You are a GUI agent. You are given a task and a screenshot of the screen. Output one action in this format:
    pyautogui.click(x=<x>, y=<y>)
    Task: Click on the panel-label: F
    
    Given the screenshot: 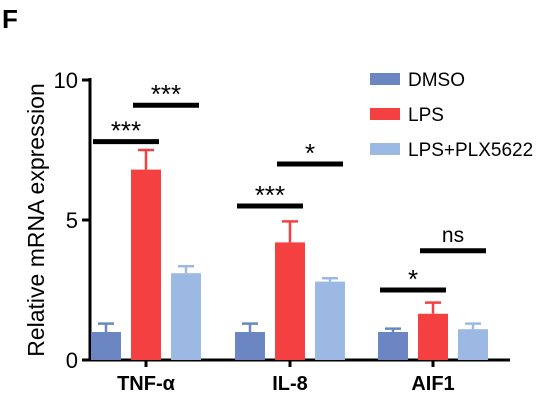 What is the action you would take?
    pyautogui.click(x=10, y=19)
    